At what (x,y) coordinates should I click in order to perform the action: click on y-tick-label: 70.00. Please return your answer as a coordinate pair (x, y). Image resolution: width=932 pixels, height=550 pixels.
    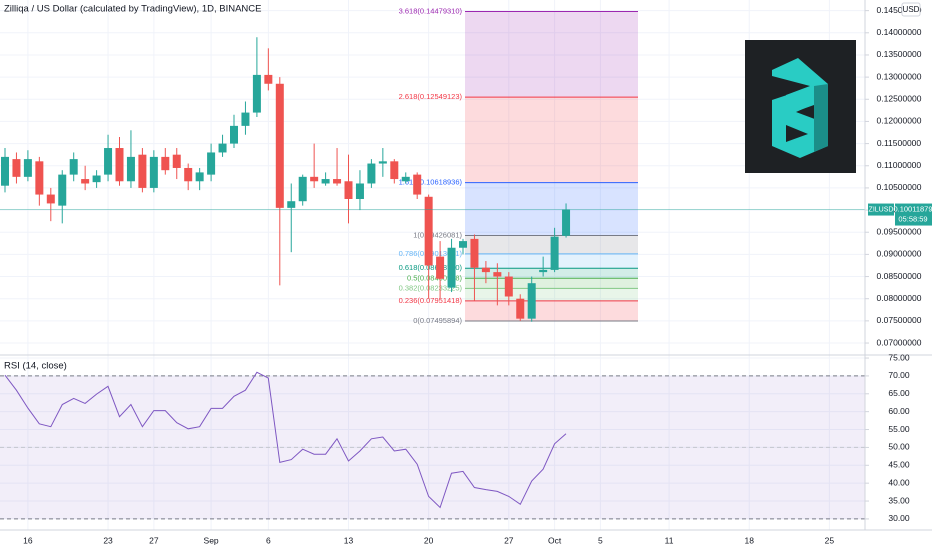
    Looking at the image, I should click on (899, 375).